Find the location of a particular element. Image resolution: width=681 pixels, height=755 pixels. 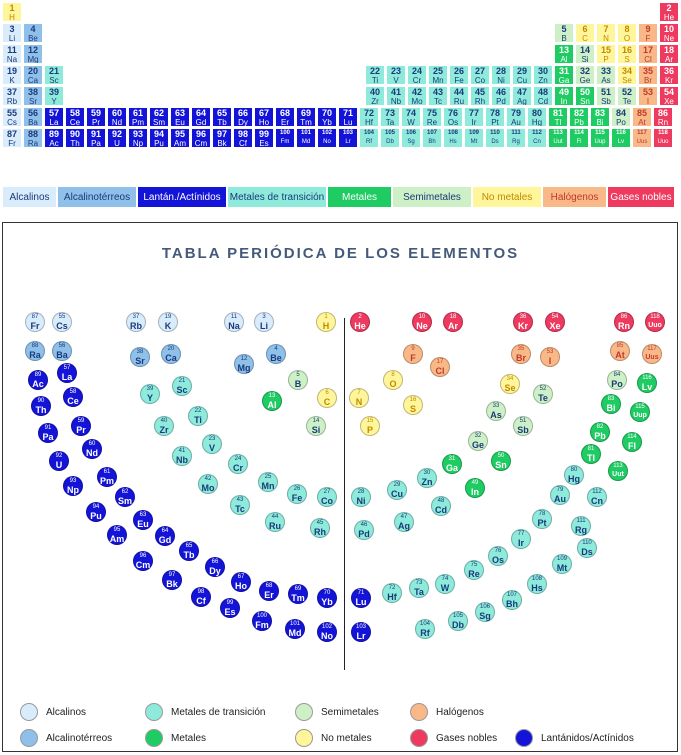

element-cell-fl: 114 Fl is located at coordinates (579, 138).